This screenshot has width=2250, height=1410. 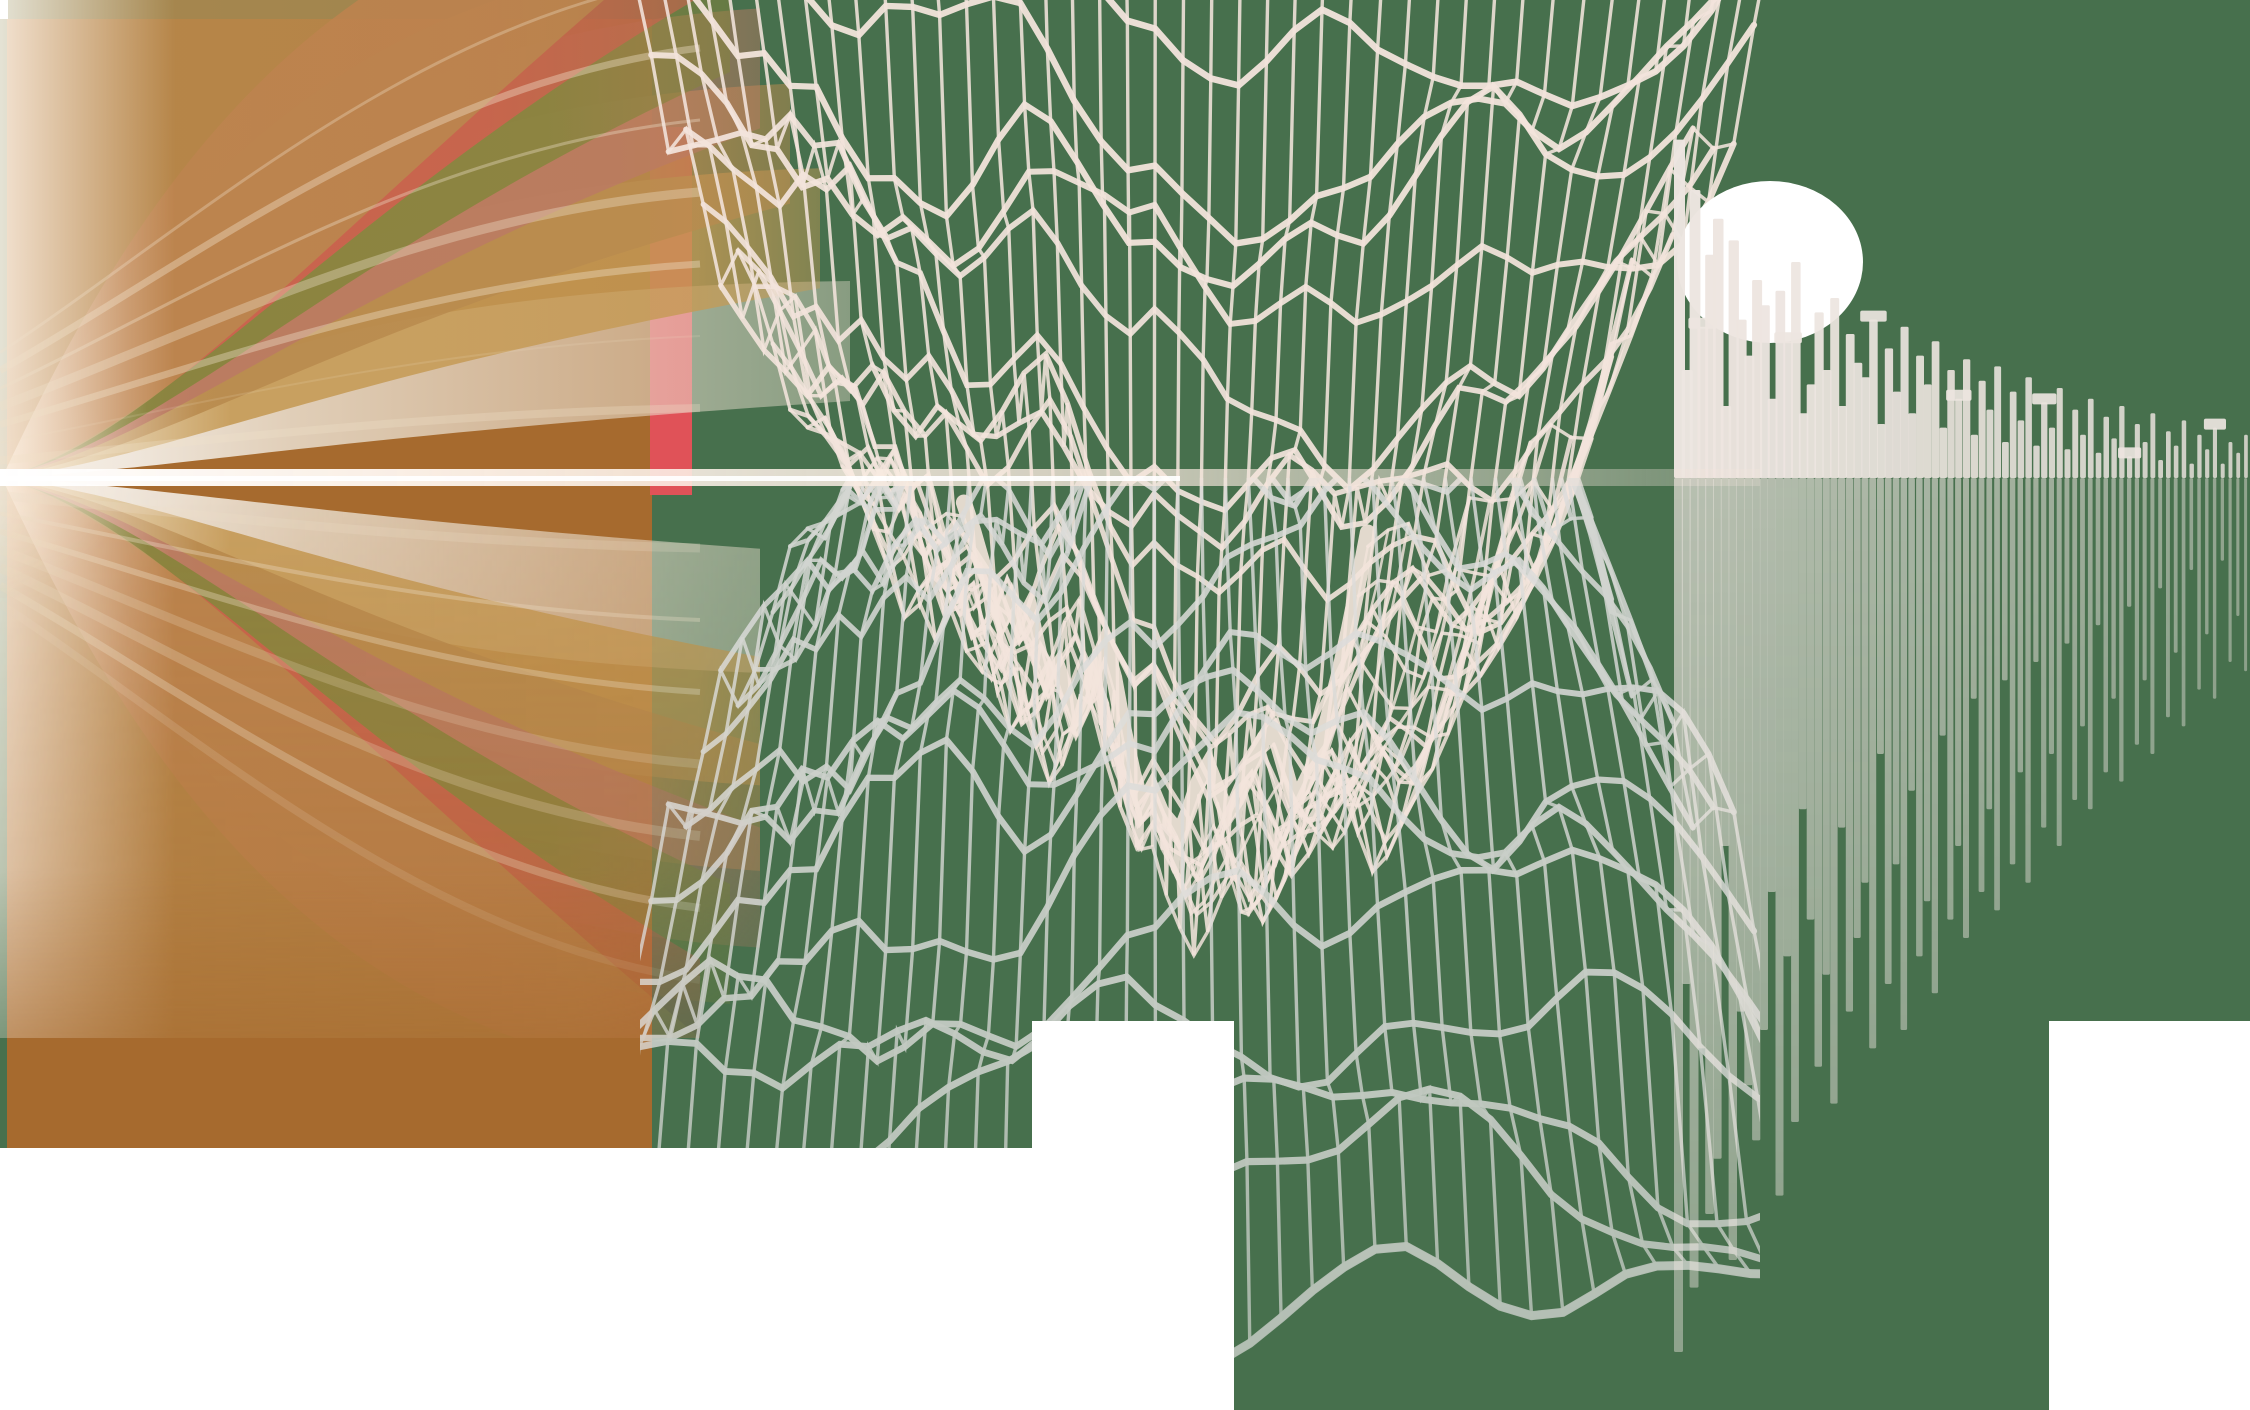 What do you see at coordinates (2149, 1215) in the screenshot?
I see `white-block-bottom-right` at bounding box center [2149, 1215].